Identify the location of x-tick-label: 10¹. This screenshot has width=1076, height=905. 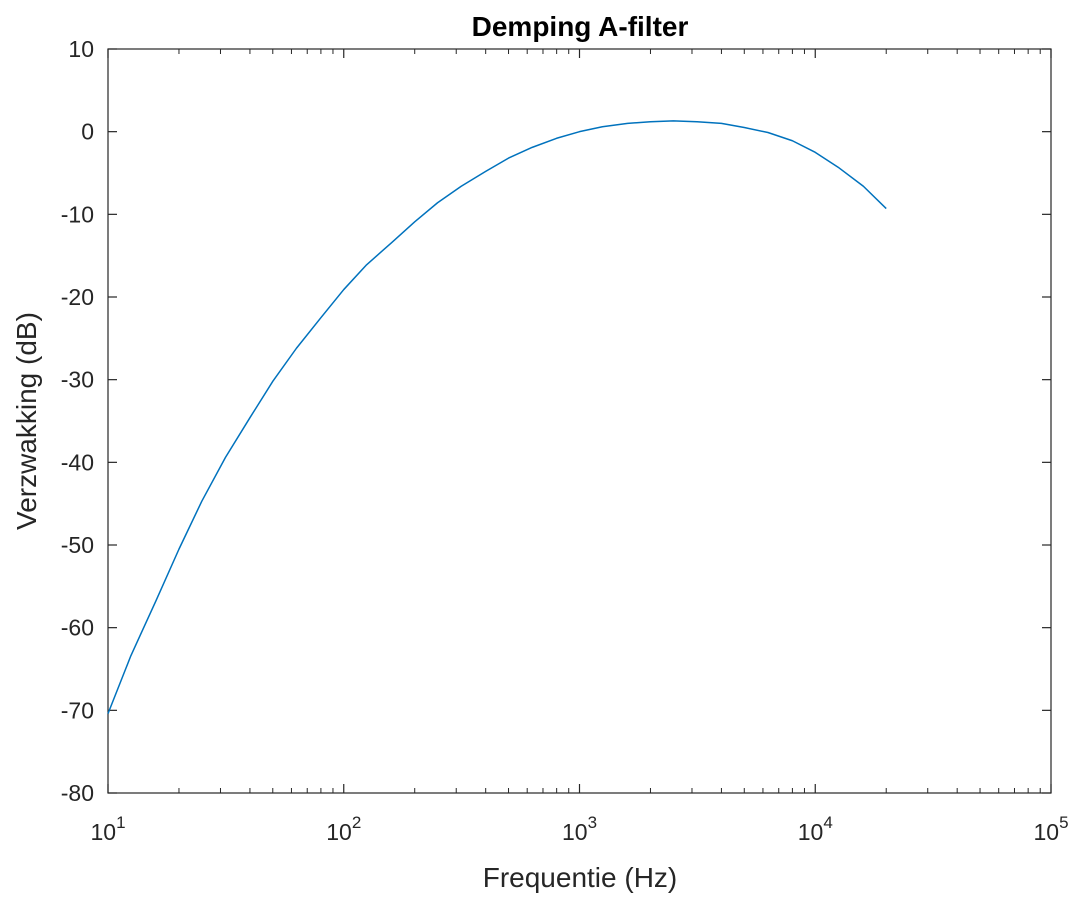
(107, 829).